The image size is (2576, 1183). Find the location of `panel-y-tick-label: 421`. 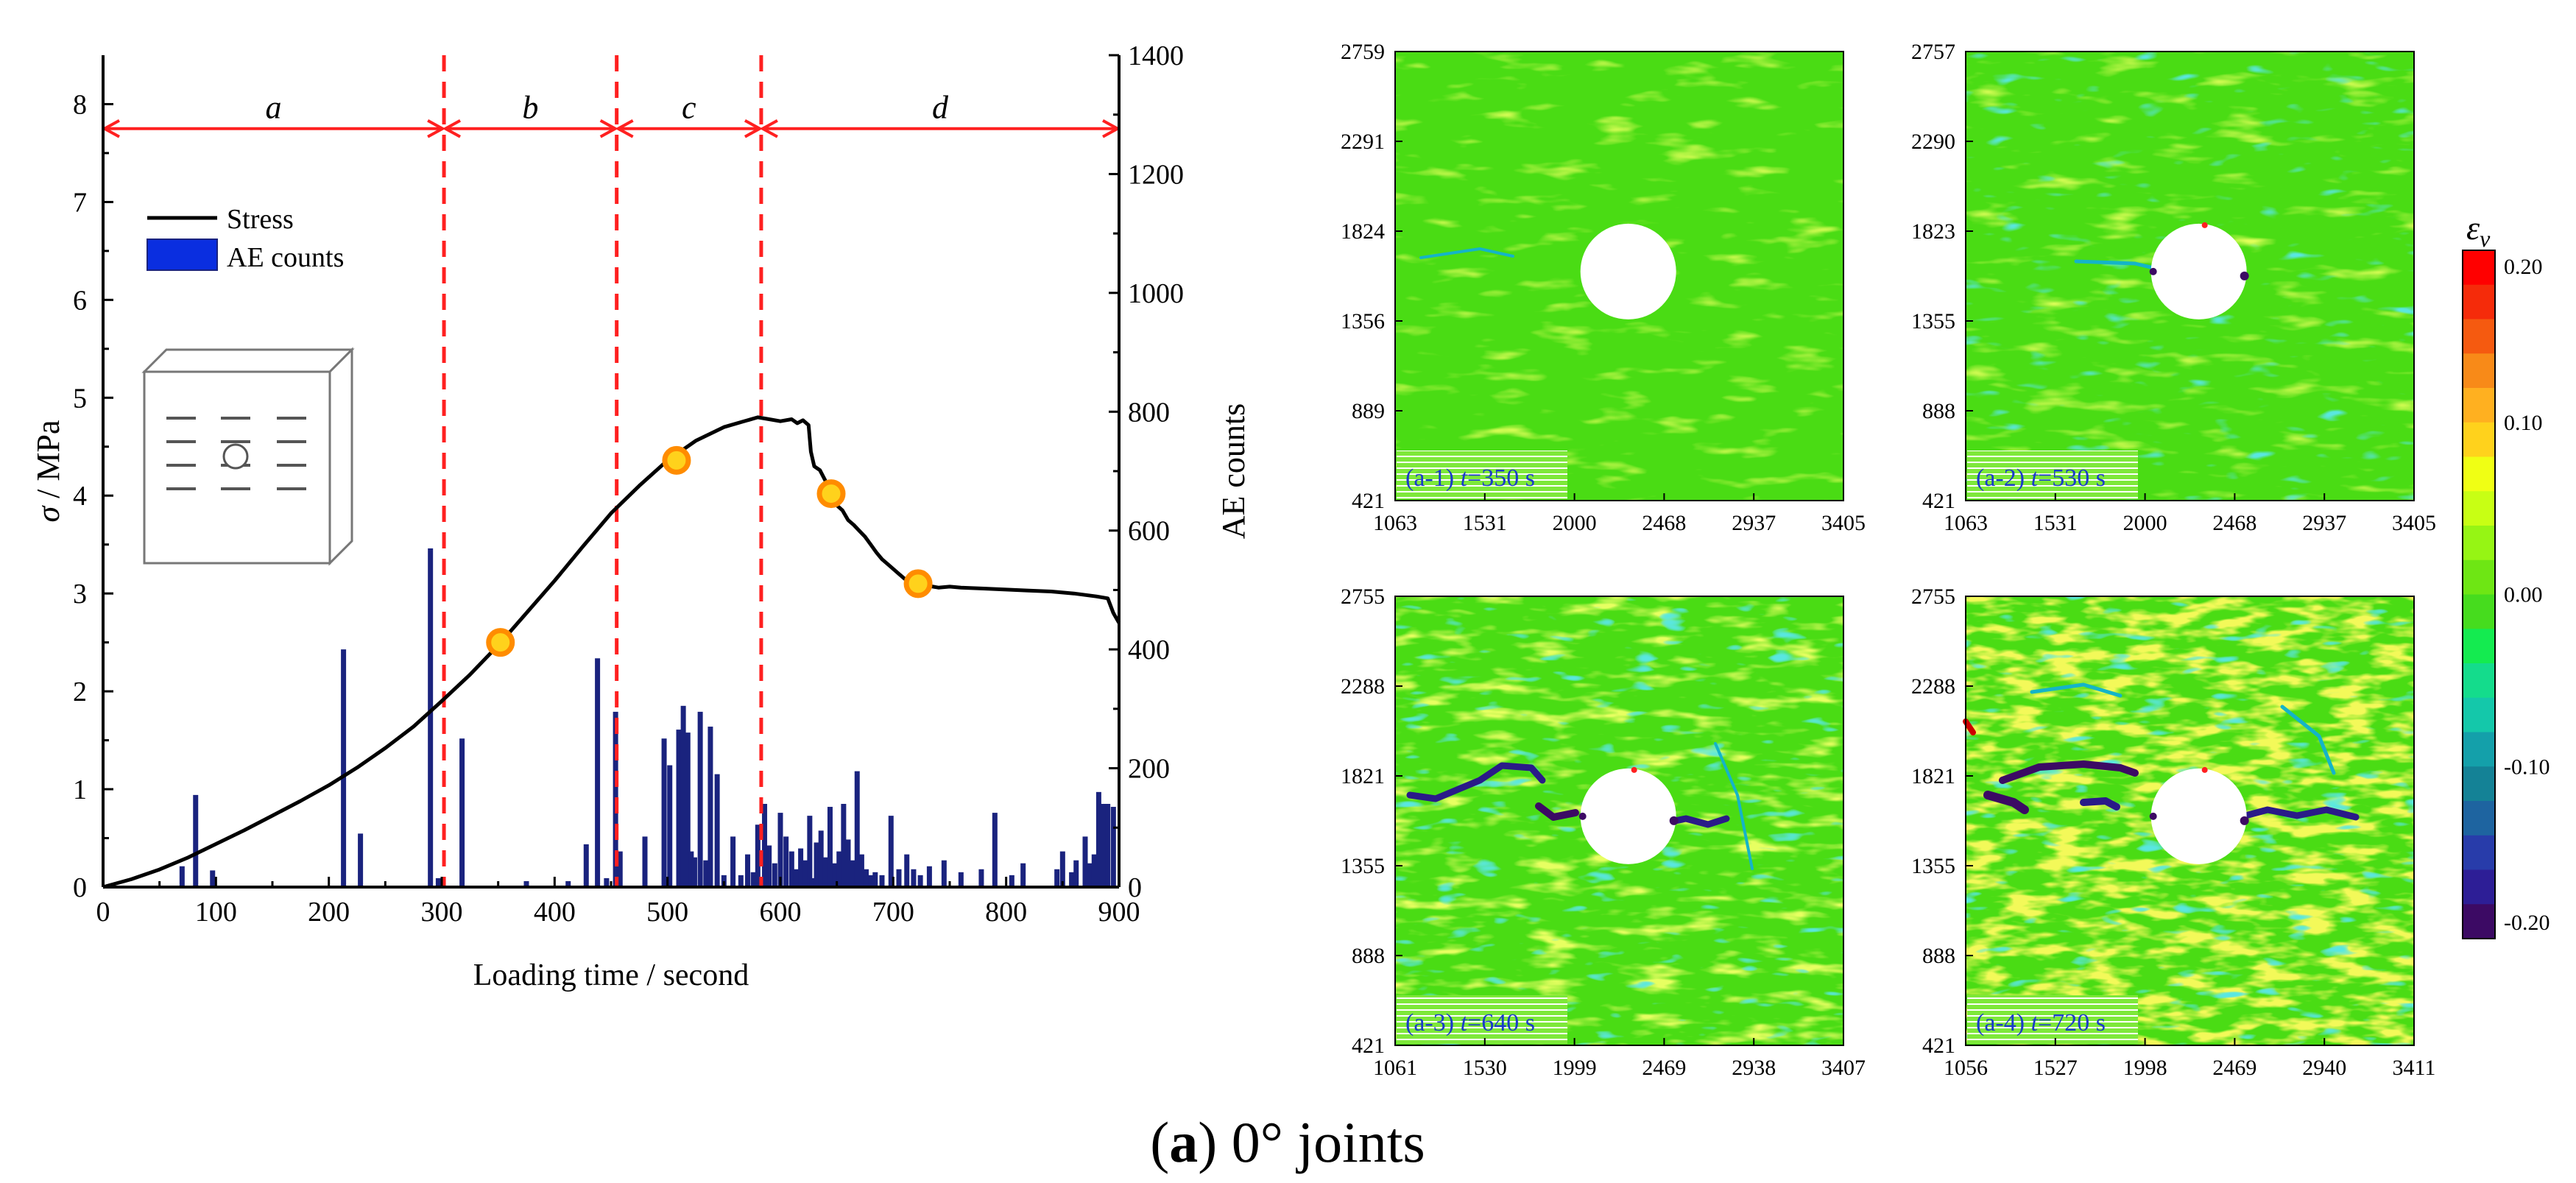

panel-y-tick-label: 421 is located at coordinates (1938, 501).